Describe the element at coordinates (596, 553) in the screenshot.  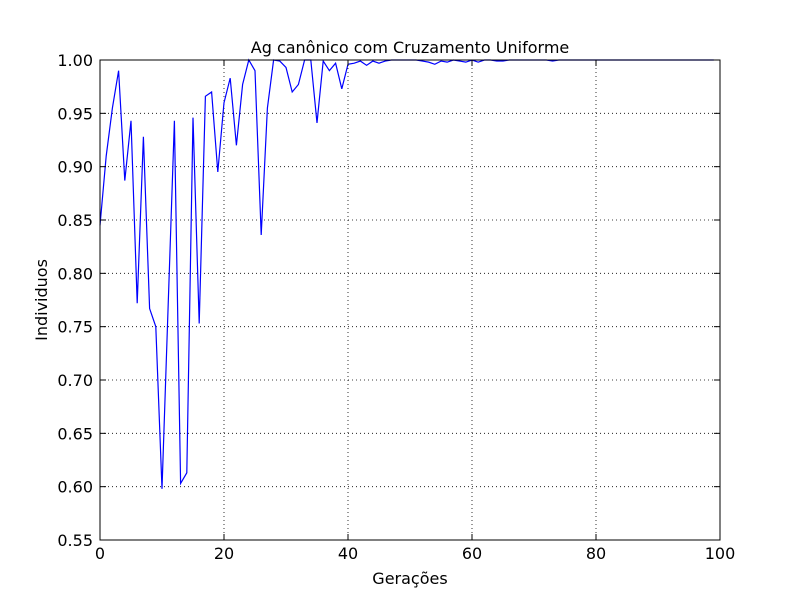
I see `x-tick-label: 80` at that location.